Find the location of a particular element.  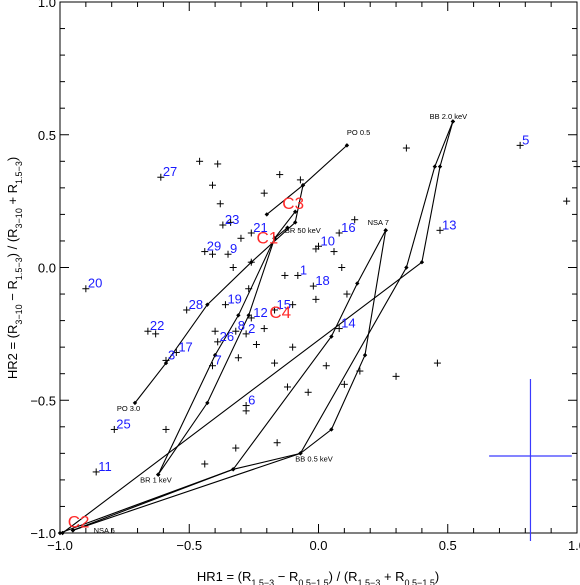

source-label-7: 7 is located at coordinates (218, 360).